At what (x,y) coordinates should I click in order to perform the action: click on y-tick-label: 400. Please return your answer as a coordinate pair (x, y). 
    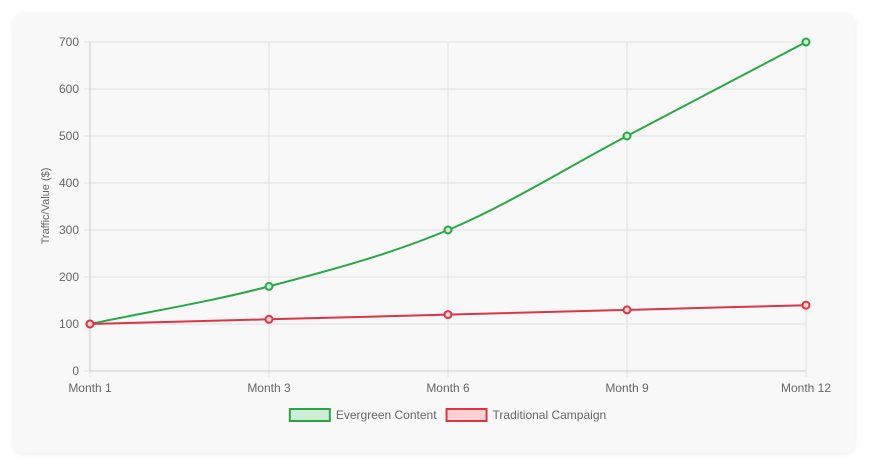
    Looking at the image, I should click on (69, 183).